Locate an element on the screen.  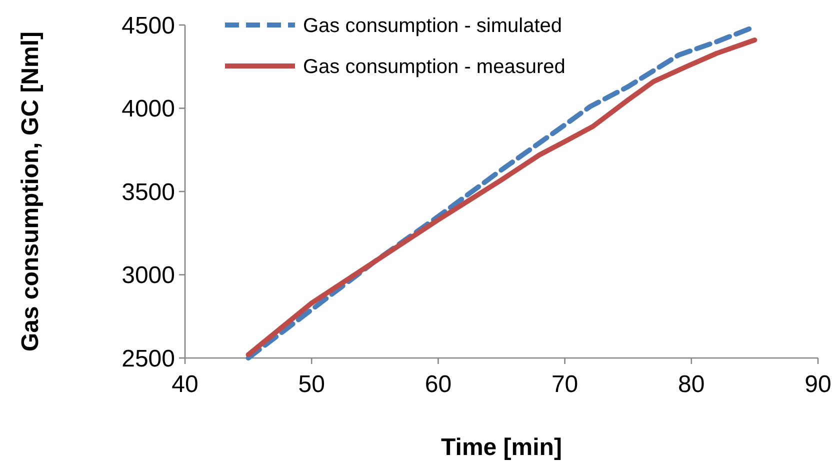
y-tick-label: 3500 is located at coordinates (148, 192).